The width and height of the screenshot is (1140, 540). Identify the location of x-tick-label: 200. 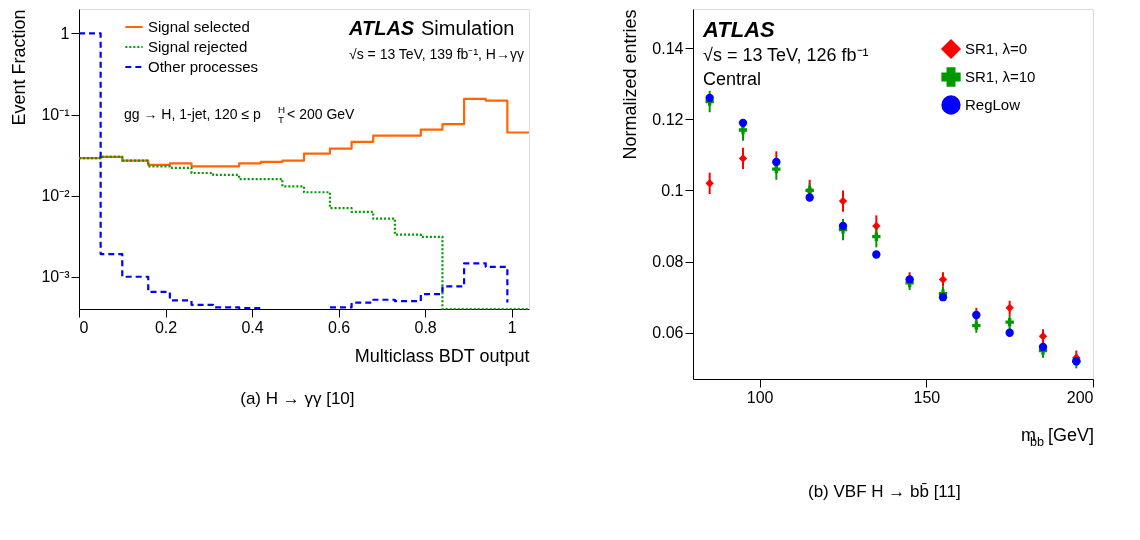
(1080, 397).